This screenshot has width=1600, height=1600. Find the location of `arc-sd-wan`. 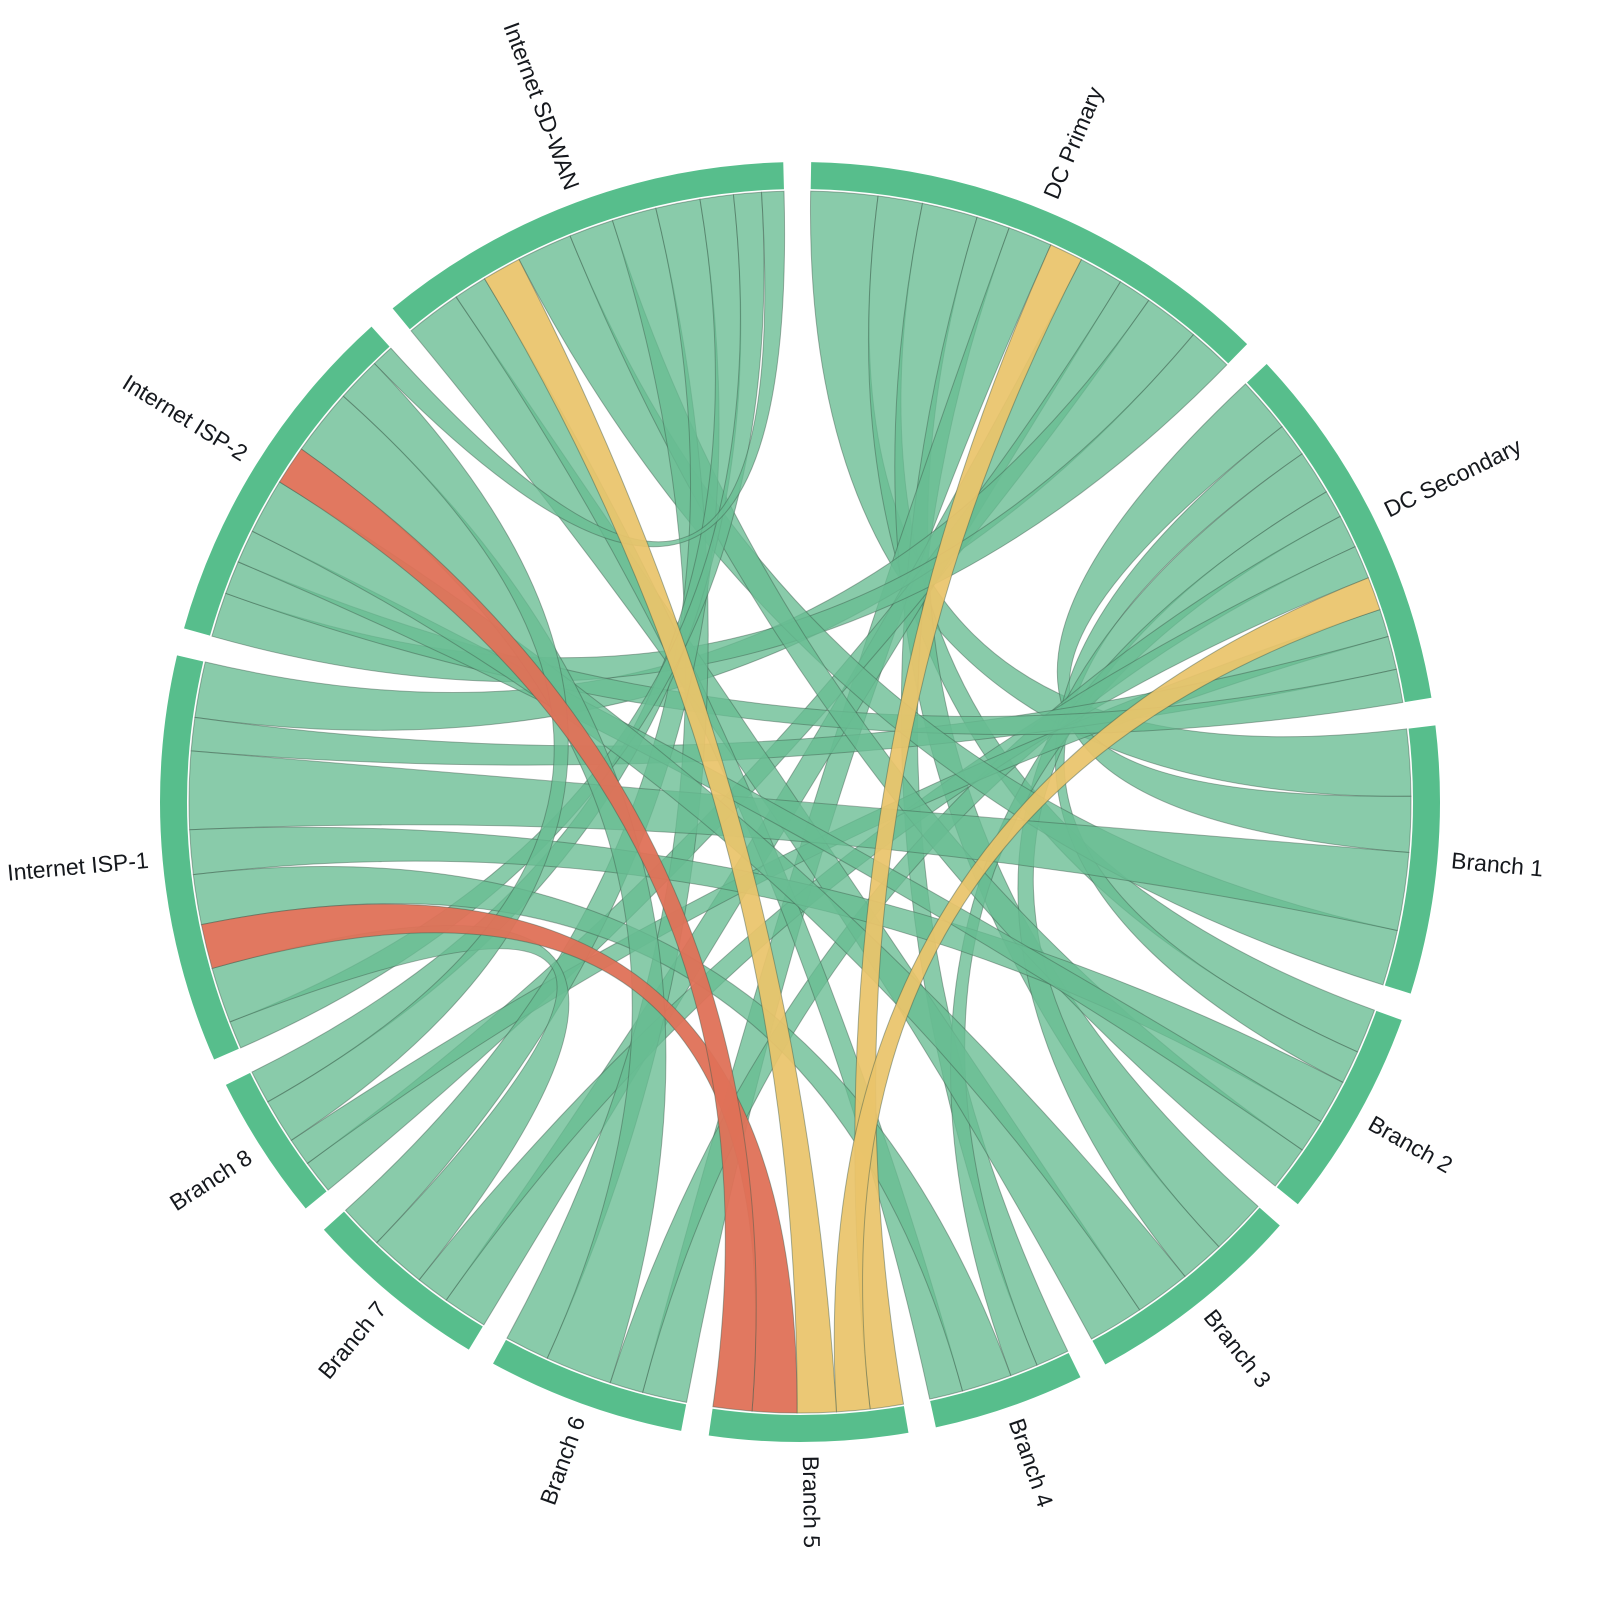

arc-sd-wan is located at coordinates (588, 246).